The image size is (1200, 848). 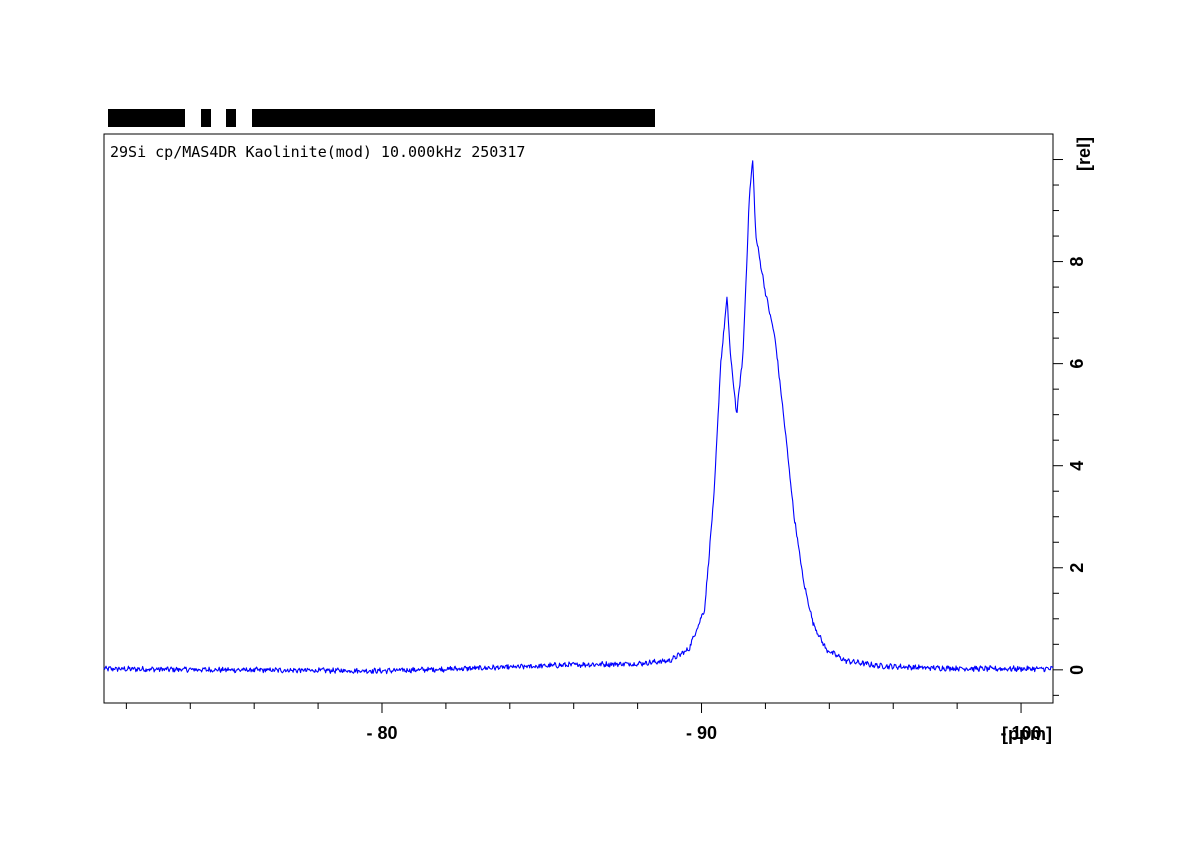 What do you see at coordinates (381, 733) in the screenshot?
I see `x-tick-label: - 80` at bounding box center [381, 733].